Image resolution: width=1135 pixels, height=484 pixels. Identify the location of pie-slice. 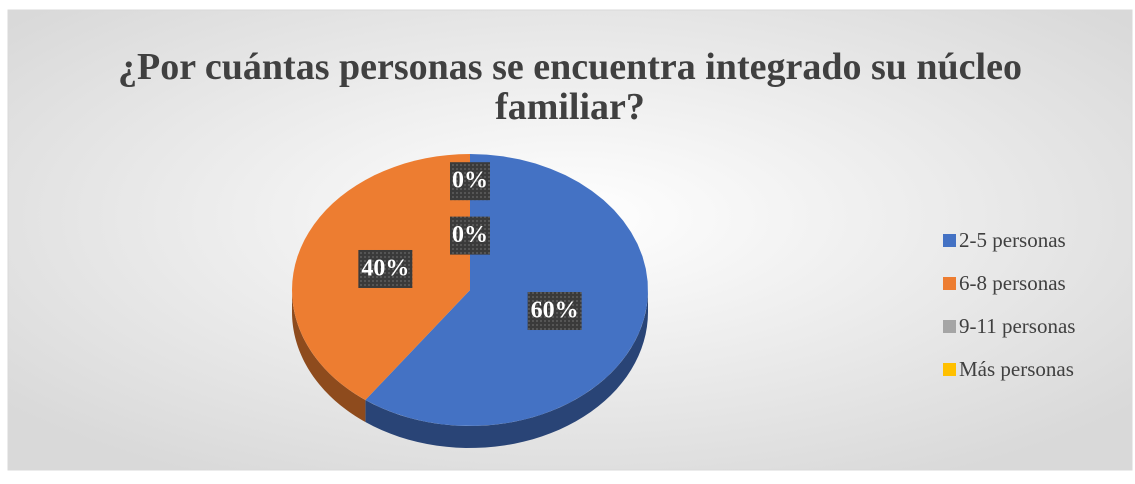
(506, 290).